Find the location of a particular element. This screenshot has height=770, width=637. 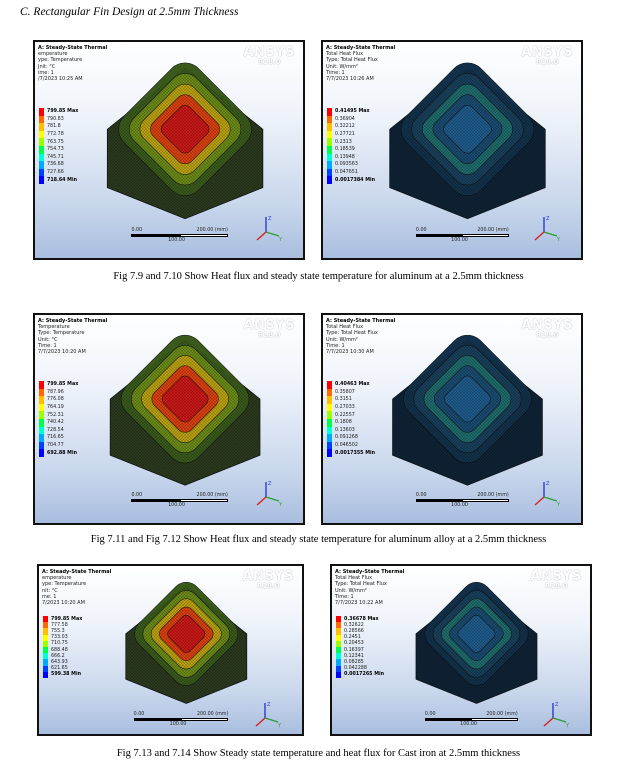

legend-entry: 692.88 Min is located at coordinates (58, 453).